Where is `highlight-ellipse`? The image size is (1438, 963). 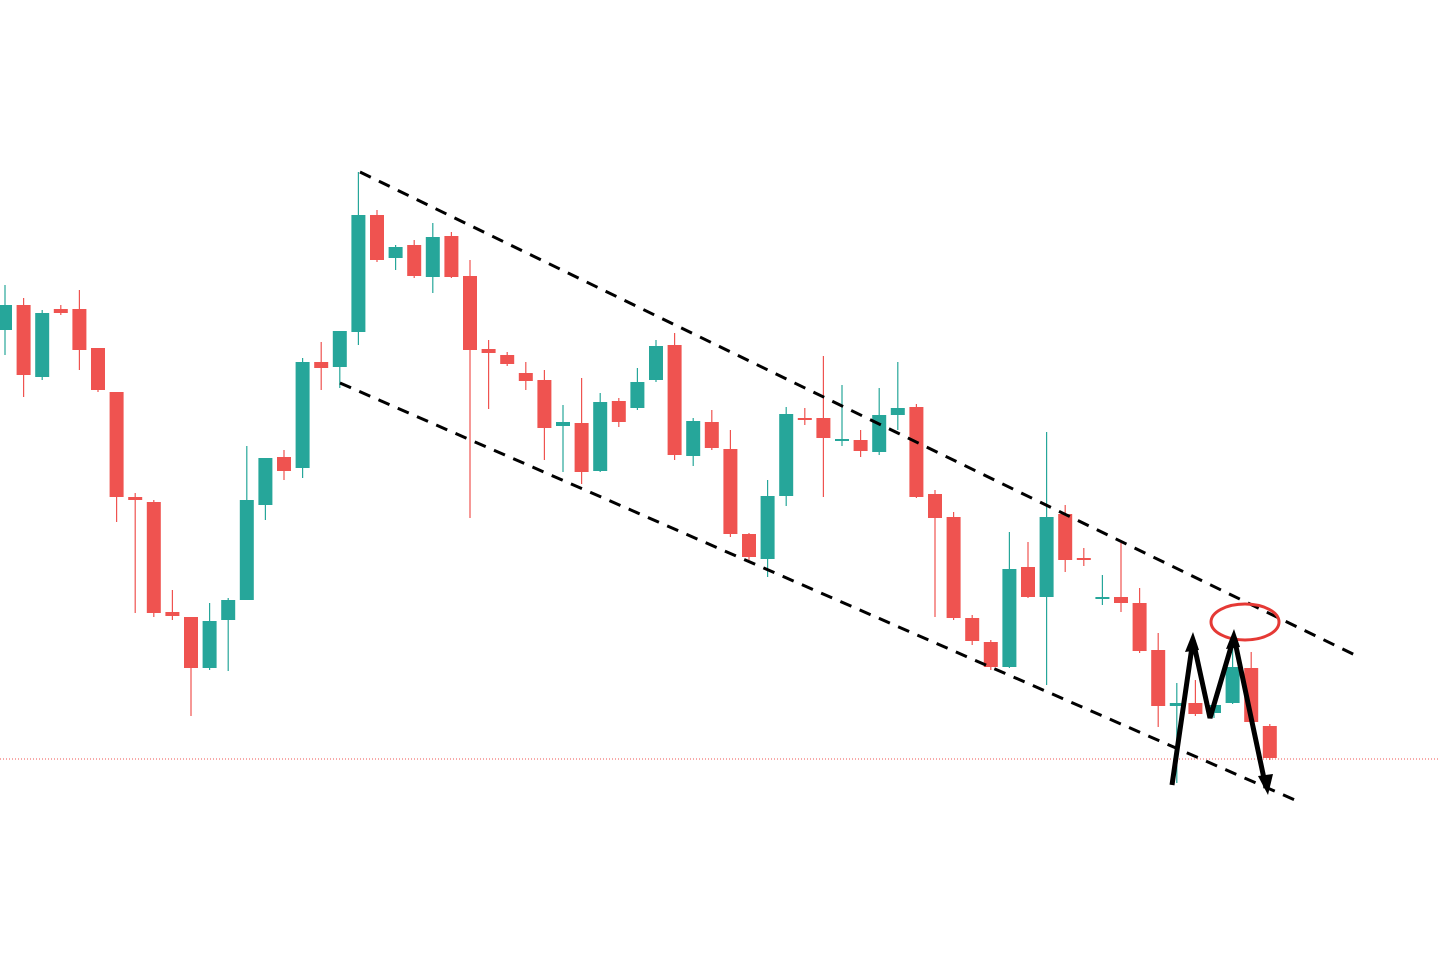
highlight-ellipse is located at coordinates (1245, 622).